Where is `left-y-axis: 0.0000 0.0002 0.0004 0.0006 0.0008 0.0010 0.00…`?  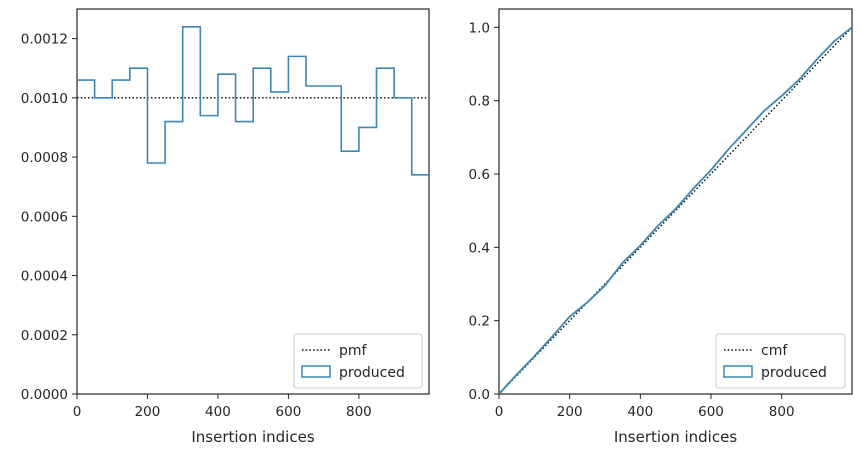
left-y-axis: 0.0000 0.0002 0.0004 0.0006 0.0008 0.0010 0.00… is located at coordinates (49, 217).